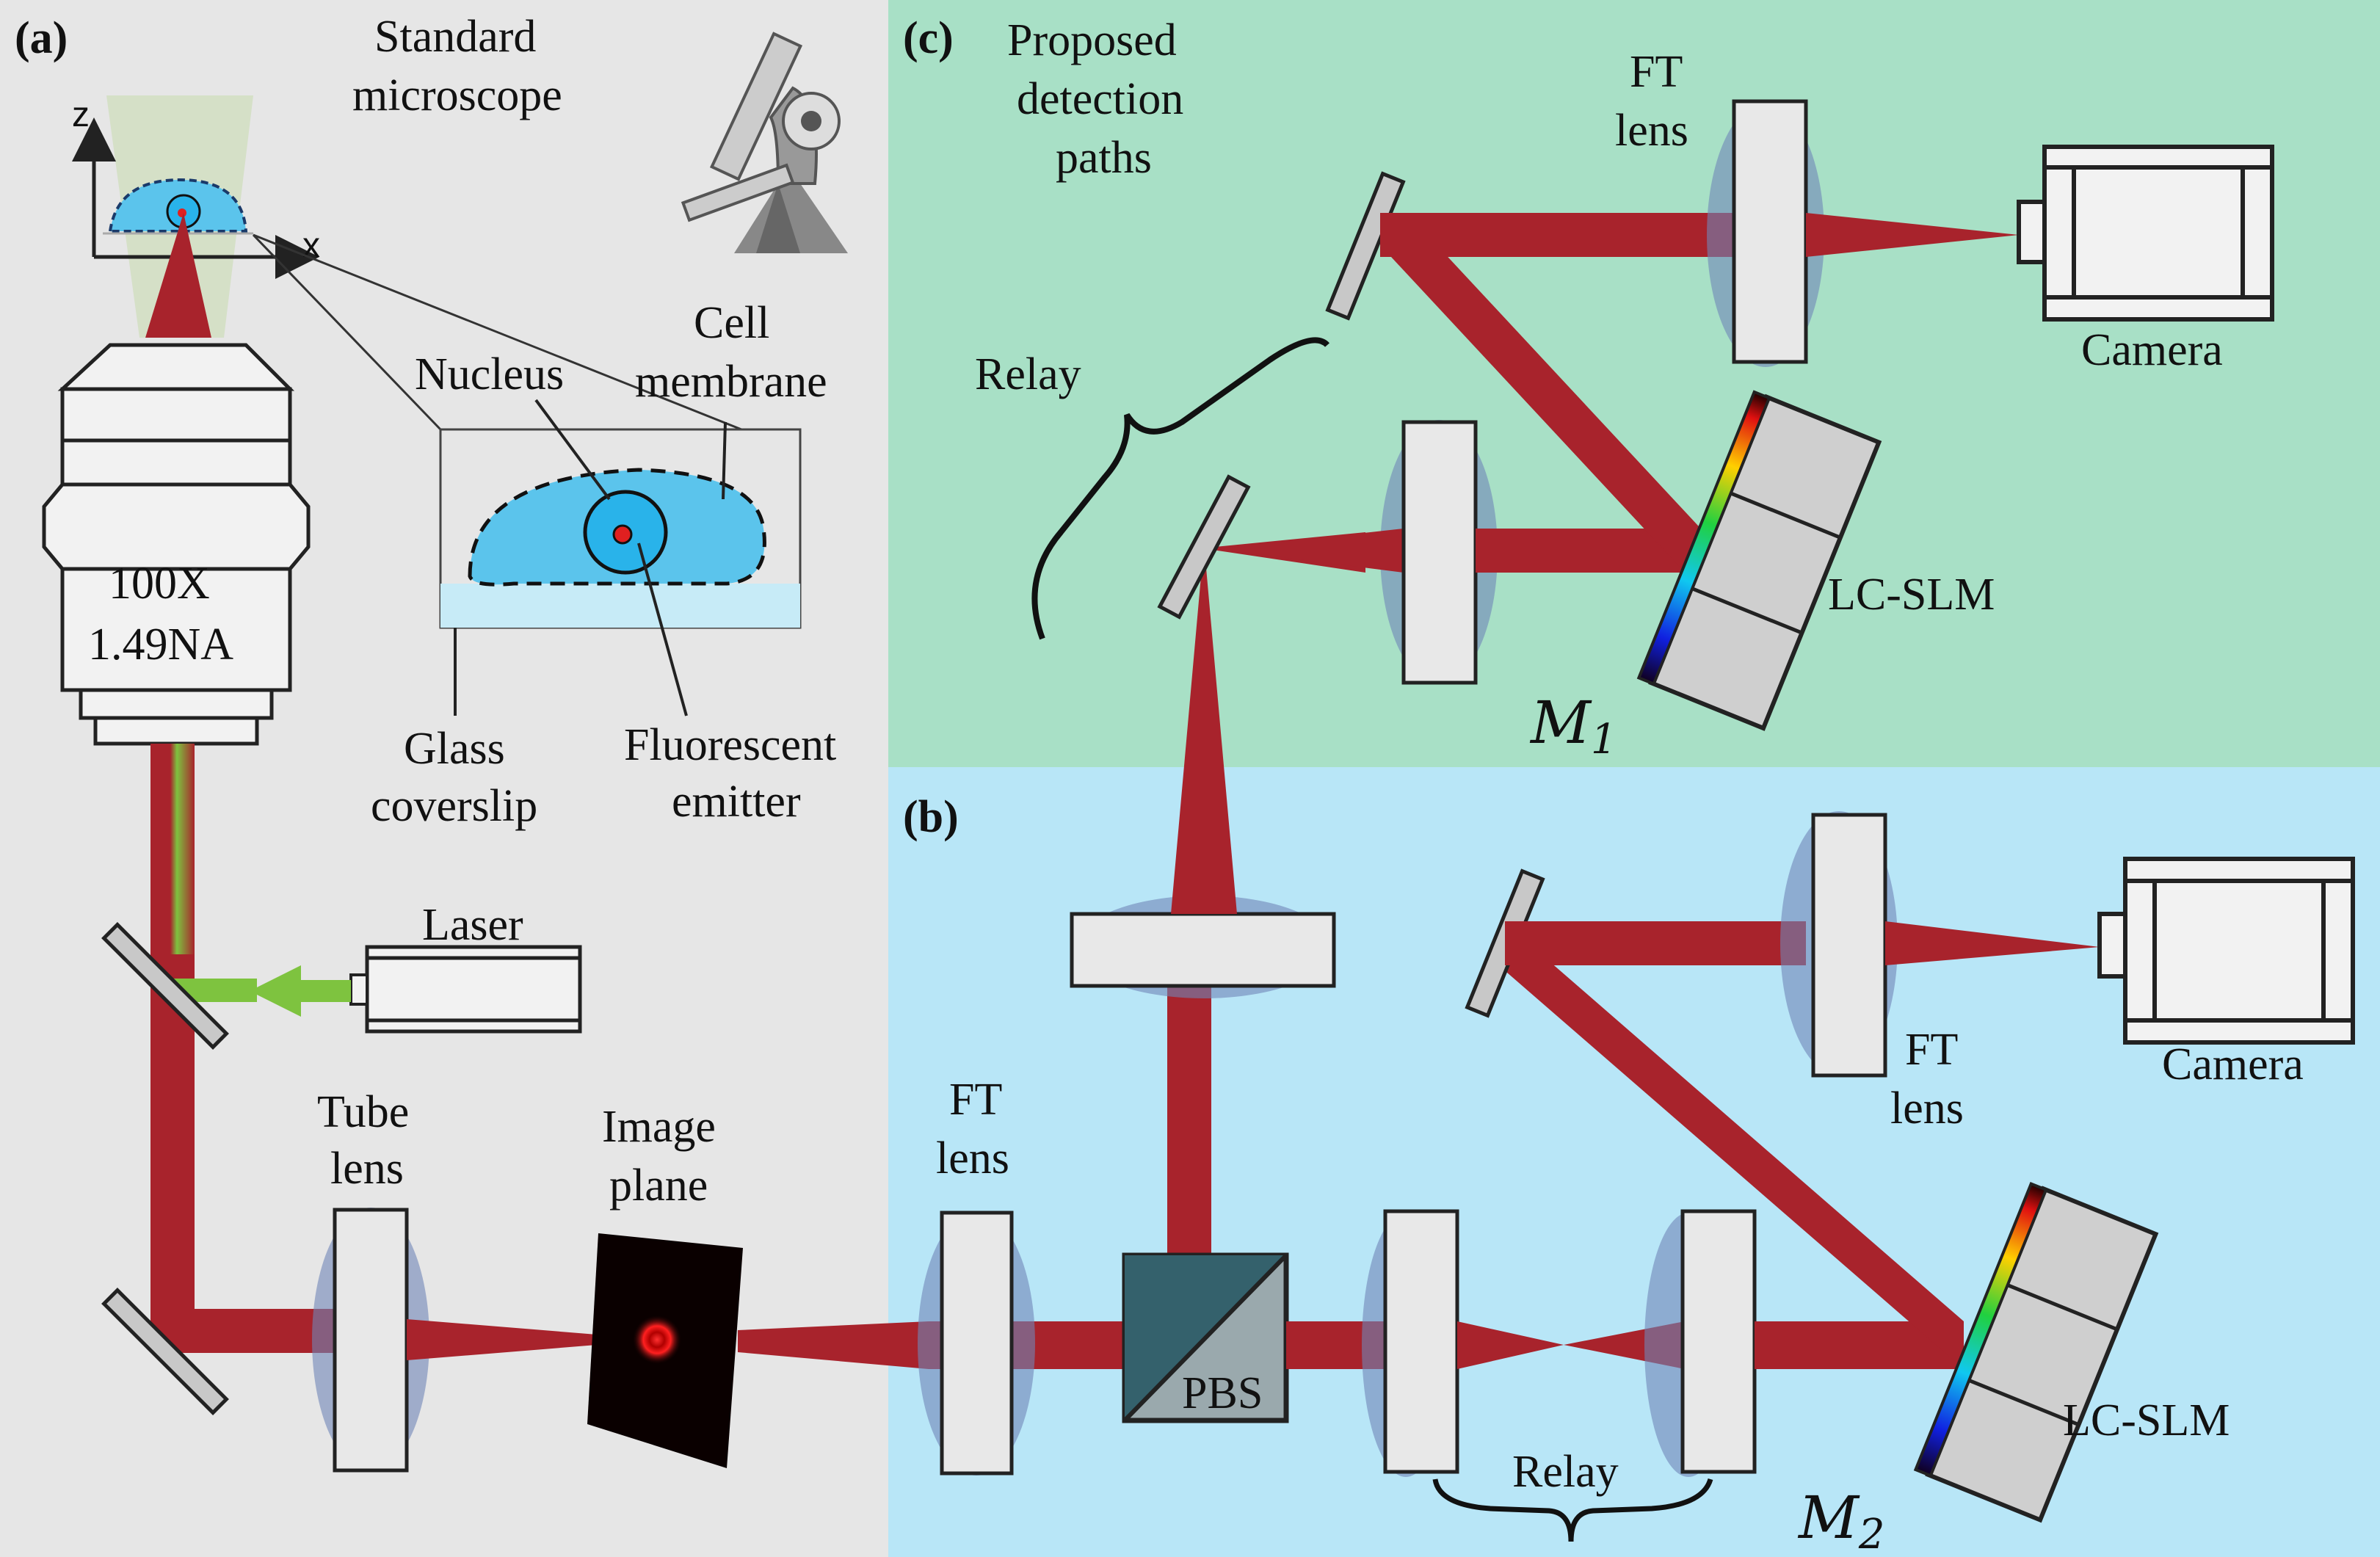  I want to click on camera-b-label: Camera, so click(2233, 1064).